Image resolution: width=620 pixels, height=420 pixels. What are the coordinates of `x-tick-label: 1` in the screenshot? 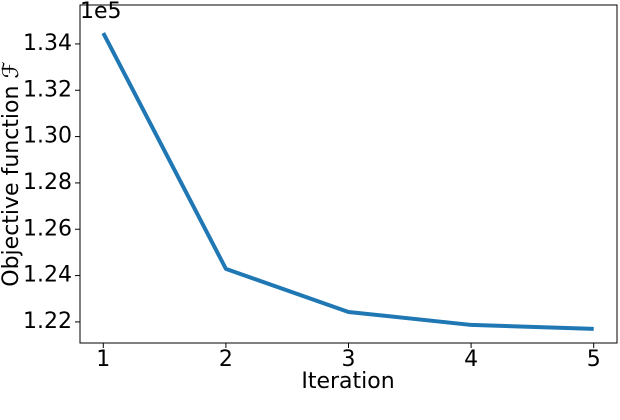 It's located at (103, 359).